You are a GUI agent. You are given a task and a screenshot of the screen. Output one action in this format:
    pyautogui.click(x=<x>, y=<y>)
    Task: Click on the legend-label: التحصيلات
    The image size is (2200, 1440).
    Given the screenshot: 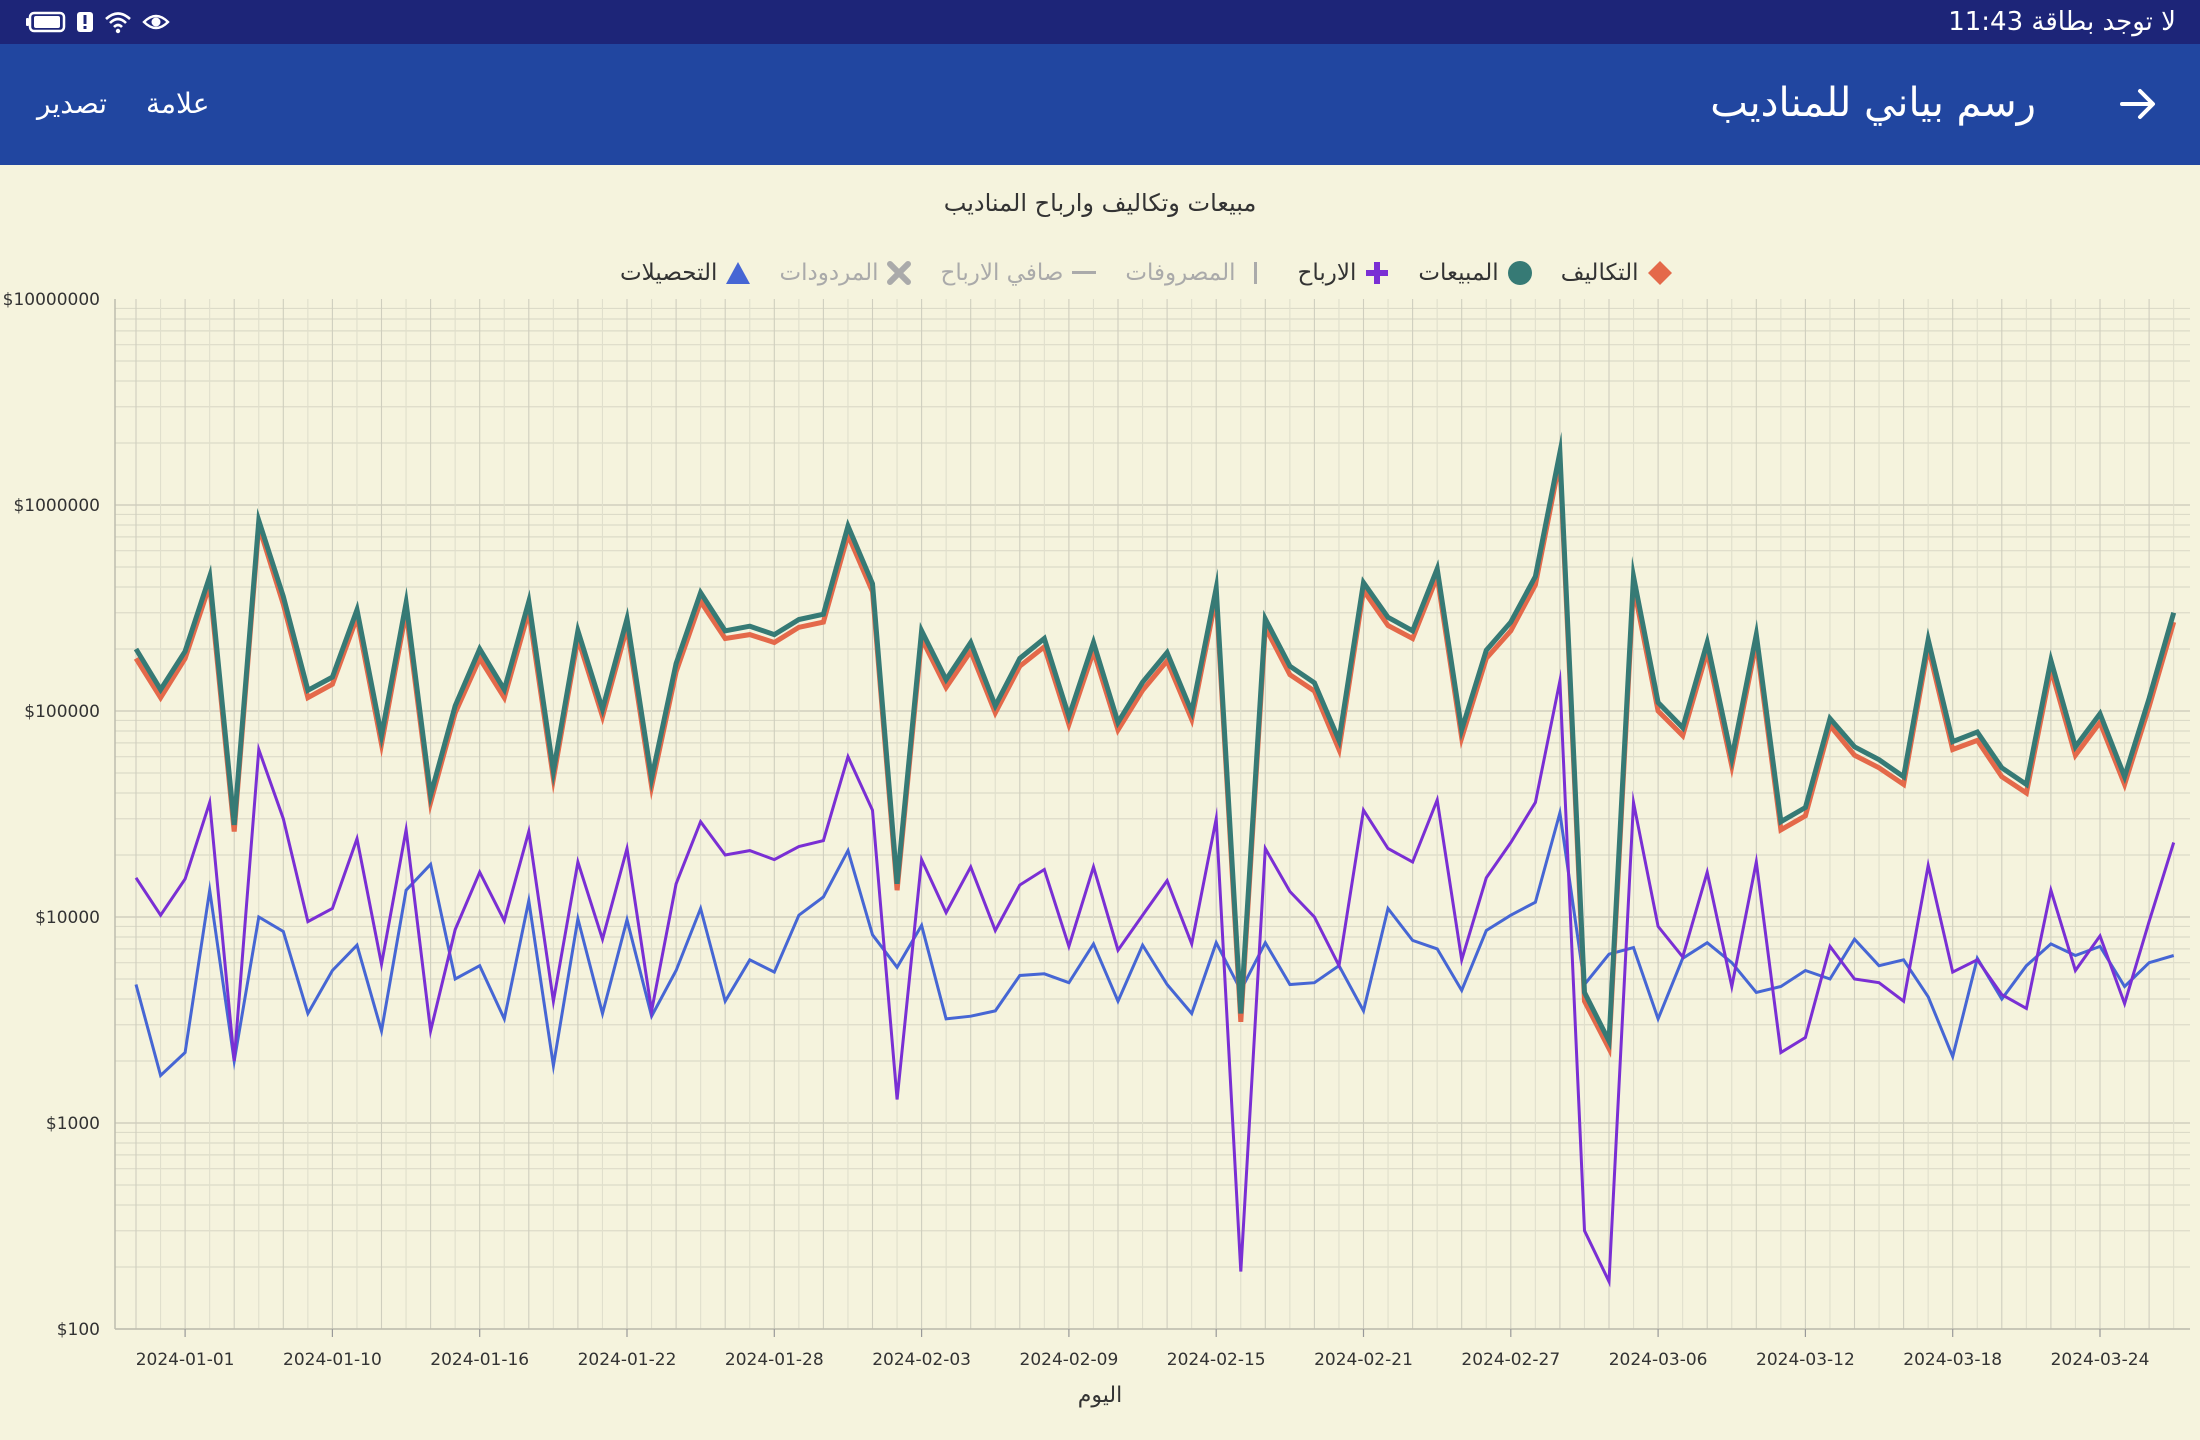 What is the action you would take?
    pyautogui.click(x=669, y=273)
    